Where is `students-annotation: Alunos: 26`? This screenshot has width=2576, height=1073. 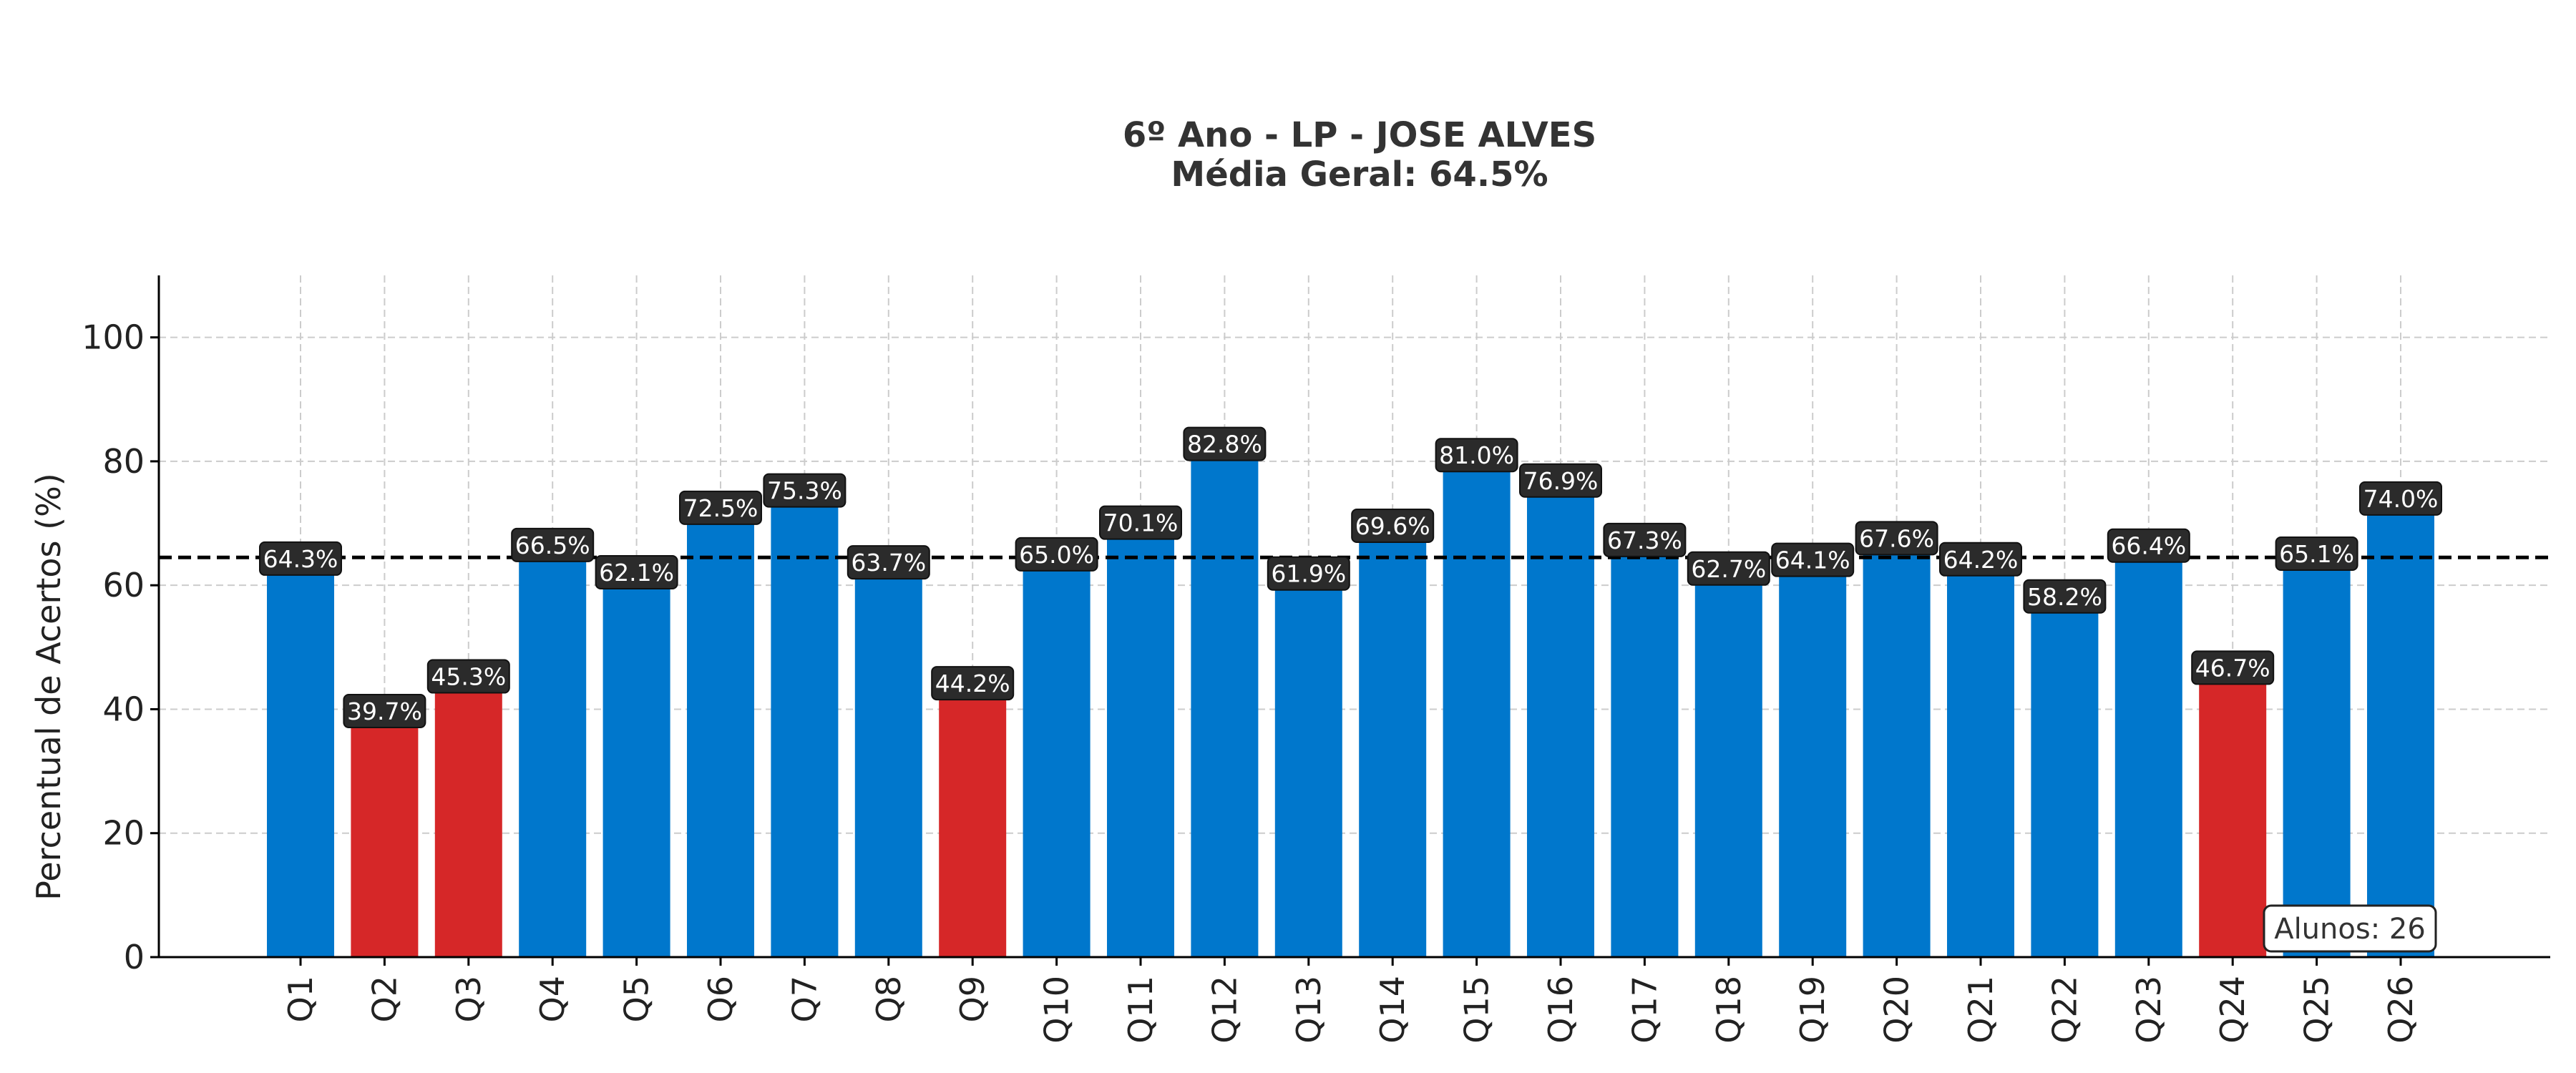 students-annotation: Alunos: 26 is located at coordinates (2350, 929).